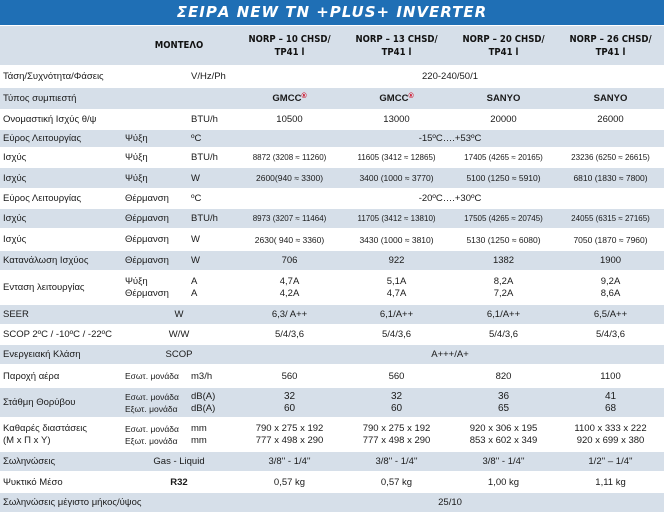 This screenshot has width=664, height=517. Describe the element at coordinates (397, 119) in the screenshot. I see `row-value: 13000` at that location.